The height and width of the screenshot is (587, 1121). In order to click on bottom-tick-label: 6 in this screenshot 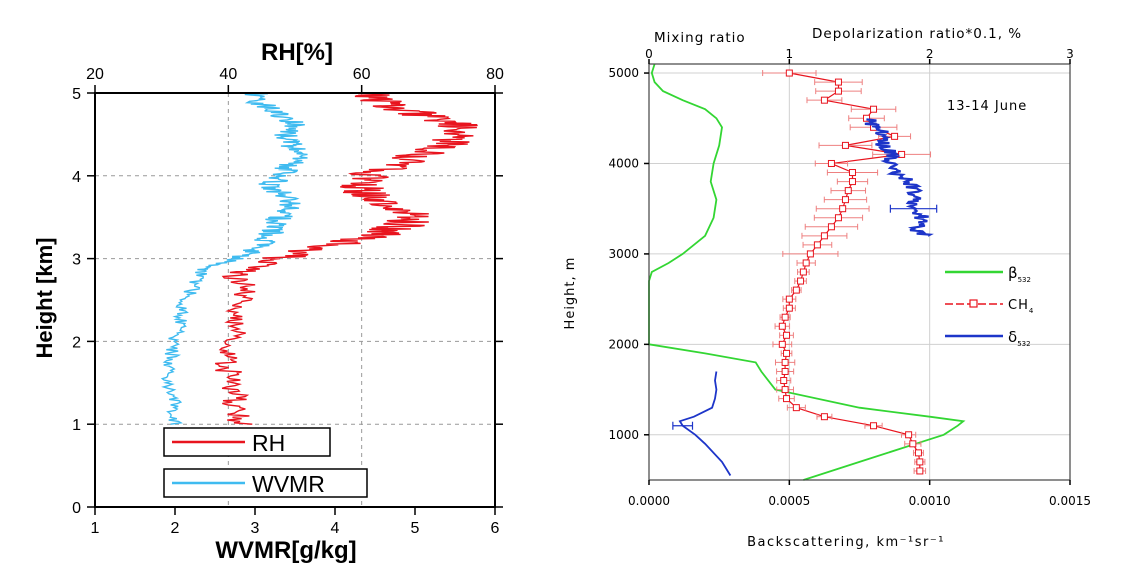, I will do `click(495, 528)`.